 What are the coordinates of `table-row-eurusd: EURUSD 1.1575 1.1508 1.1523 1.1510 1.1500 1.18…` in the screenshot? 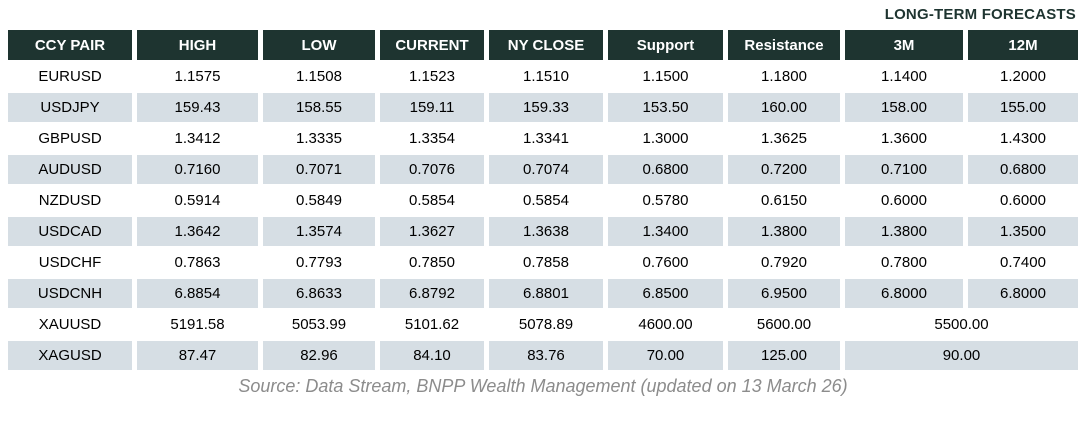 It's located at (543, 76).